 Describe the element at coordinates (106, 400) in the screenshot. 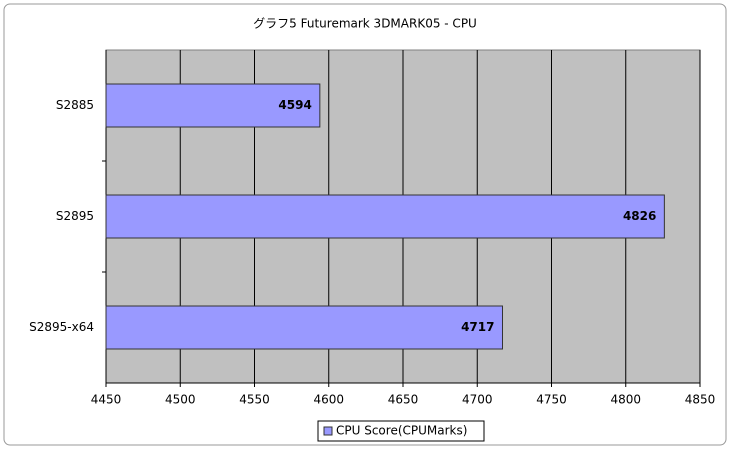

I see `x-tick-label: 4450` at that location.